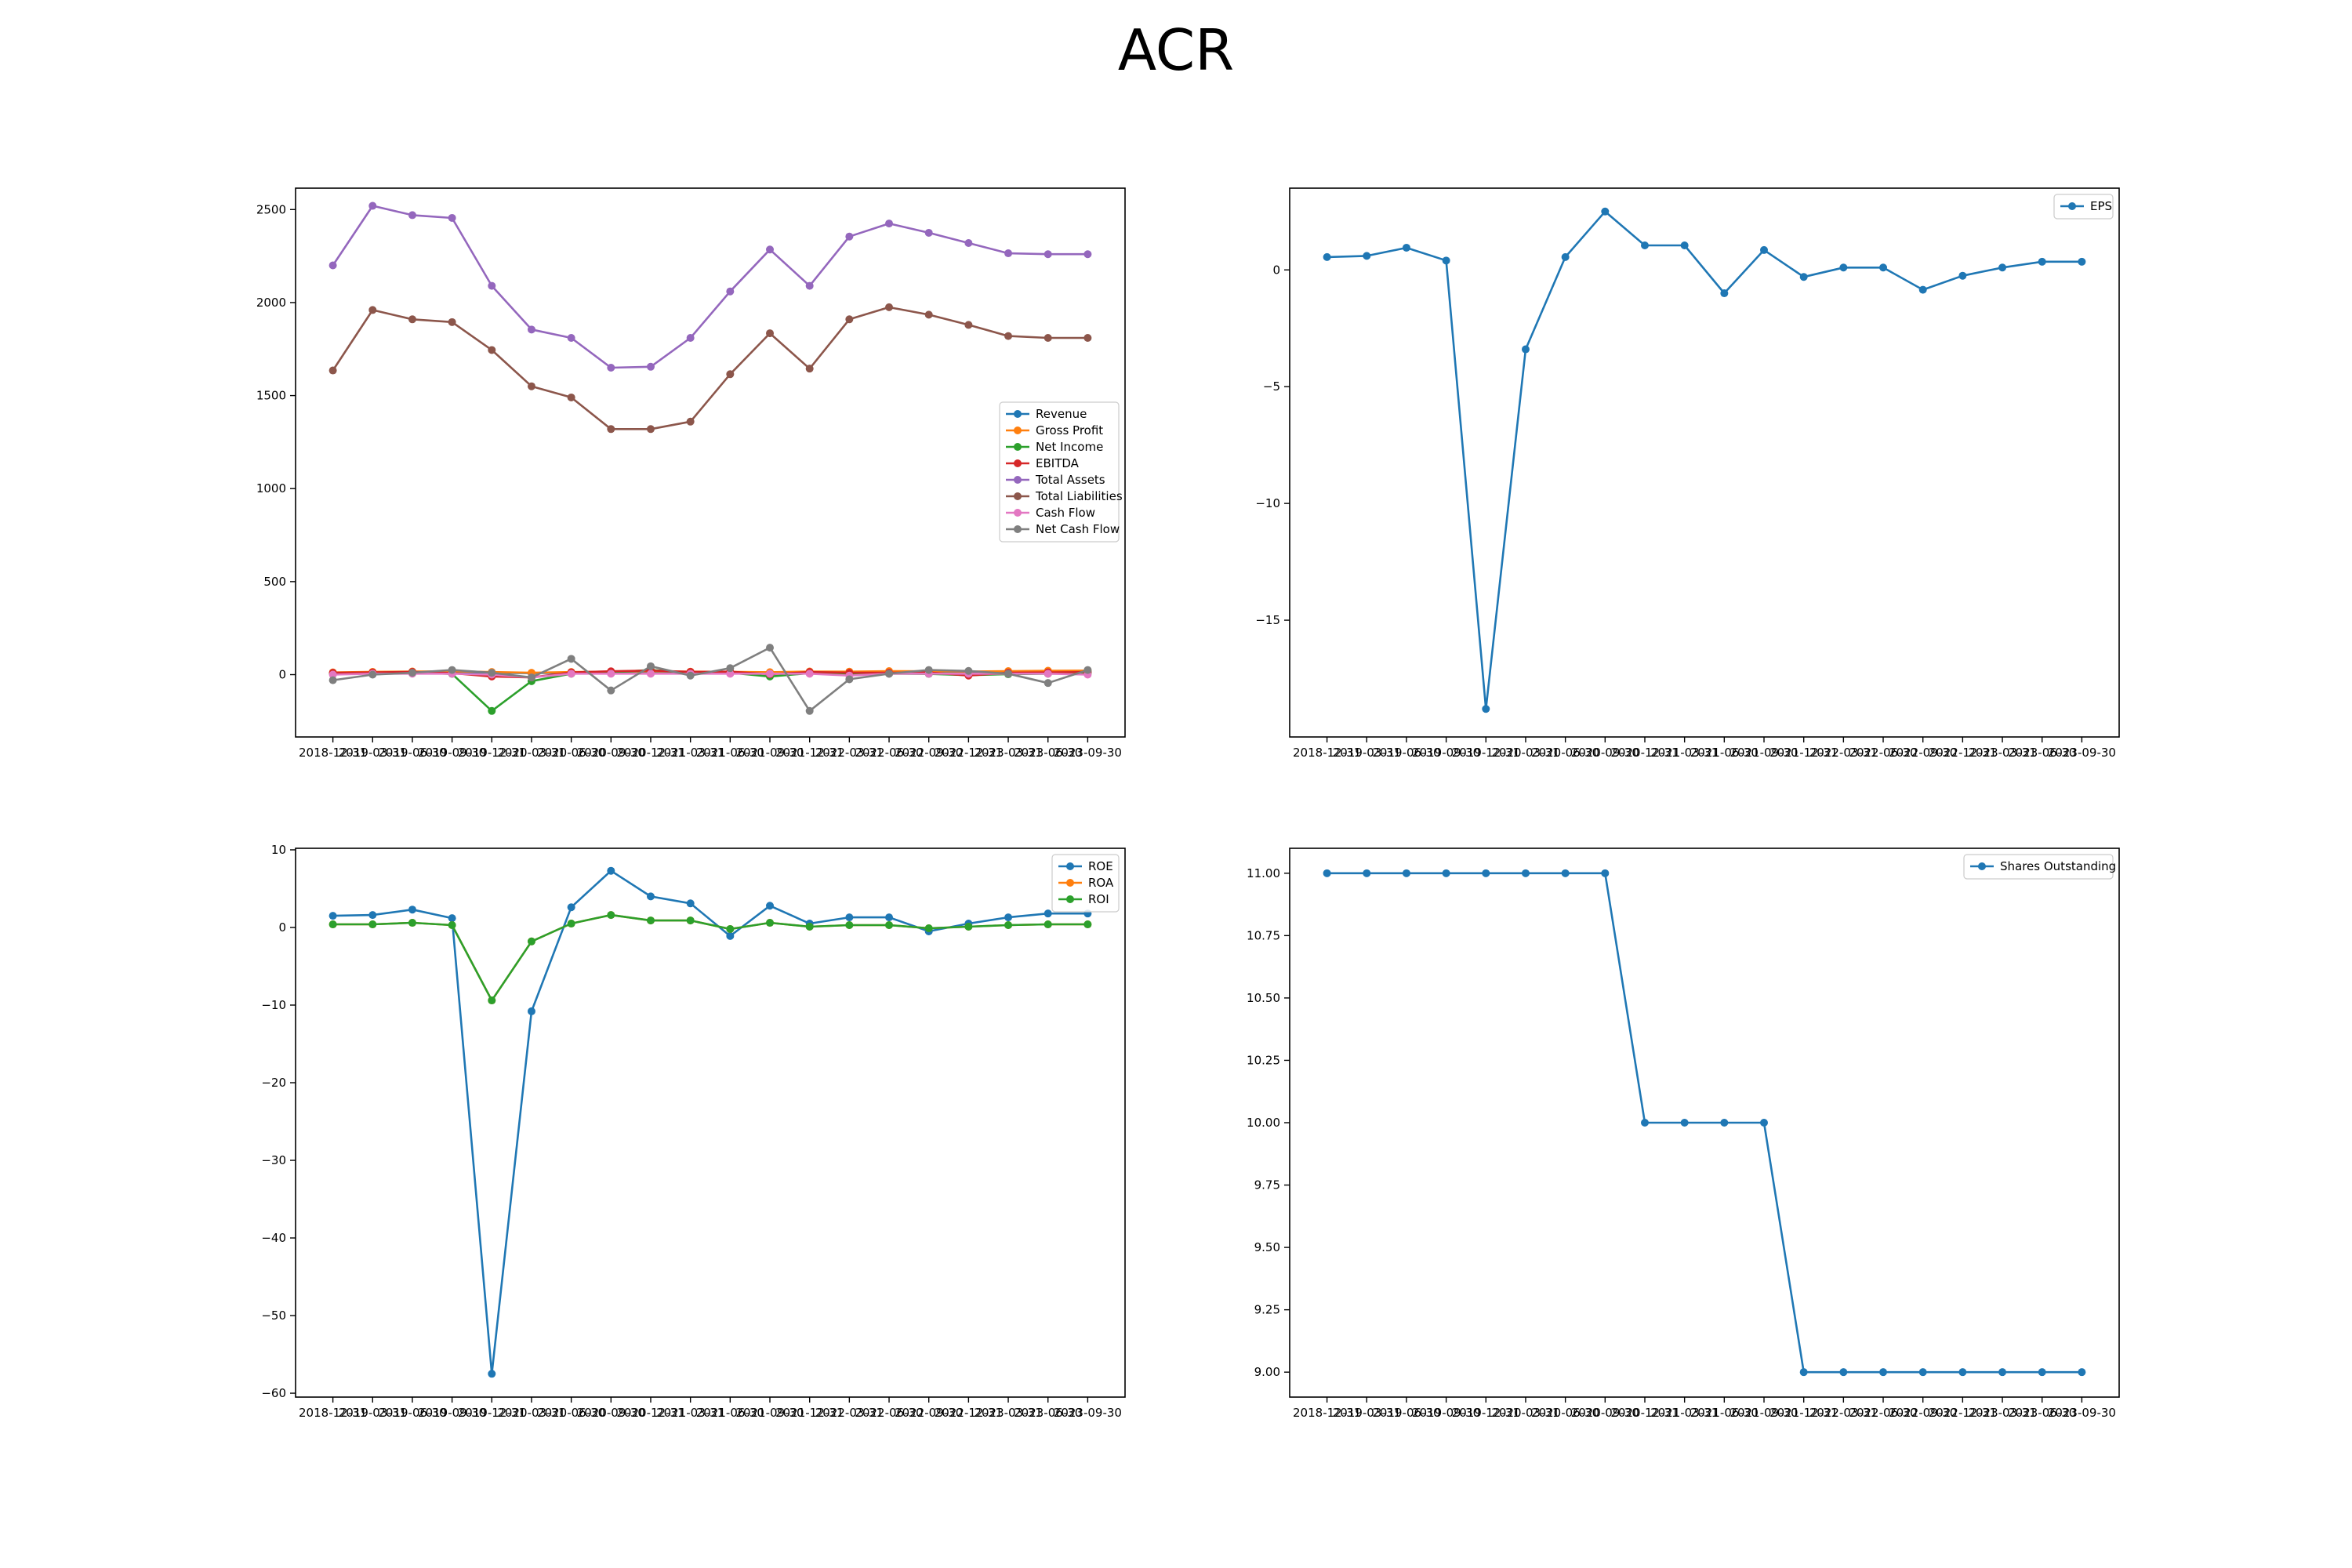 The width and height of the screenshot is (2352, 1568). What do you see at coordinates (1069, 447) in the screenshot?
I see `legend-label: Net Income` at bounding box center [1069, 447].